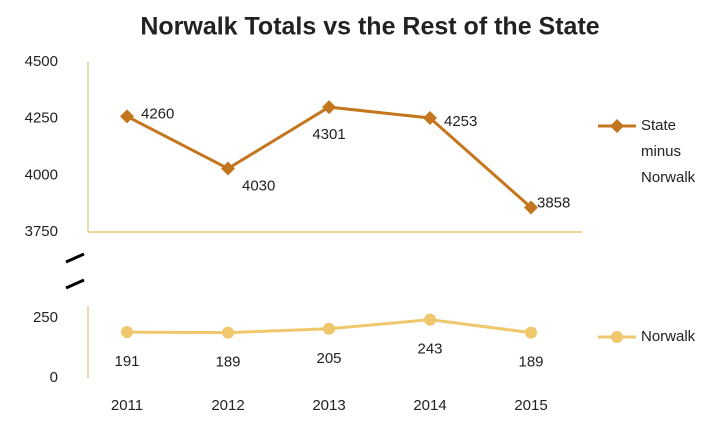  I want to click on y-tick-label: 3750, so click(41, 231).